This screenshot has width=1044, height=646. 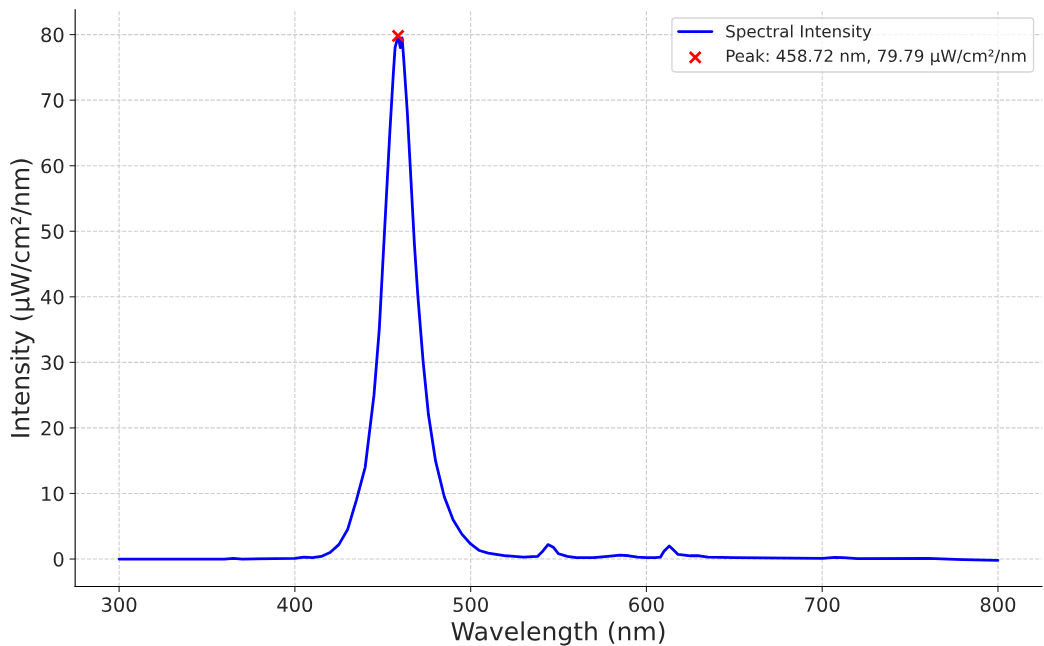 I want to click on y-tick-label: 40, so click(x=52, y=297).